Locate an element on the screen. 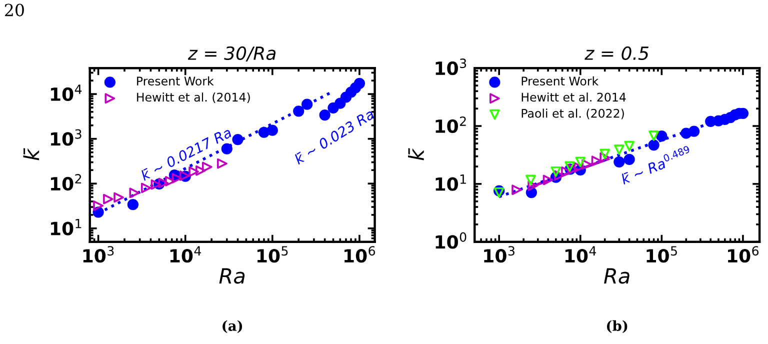 The width and height of the screenshot is (768, 344). text: 20 is located at coordinates (14, 10).